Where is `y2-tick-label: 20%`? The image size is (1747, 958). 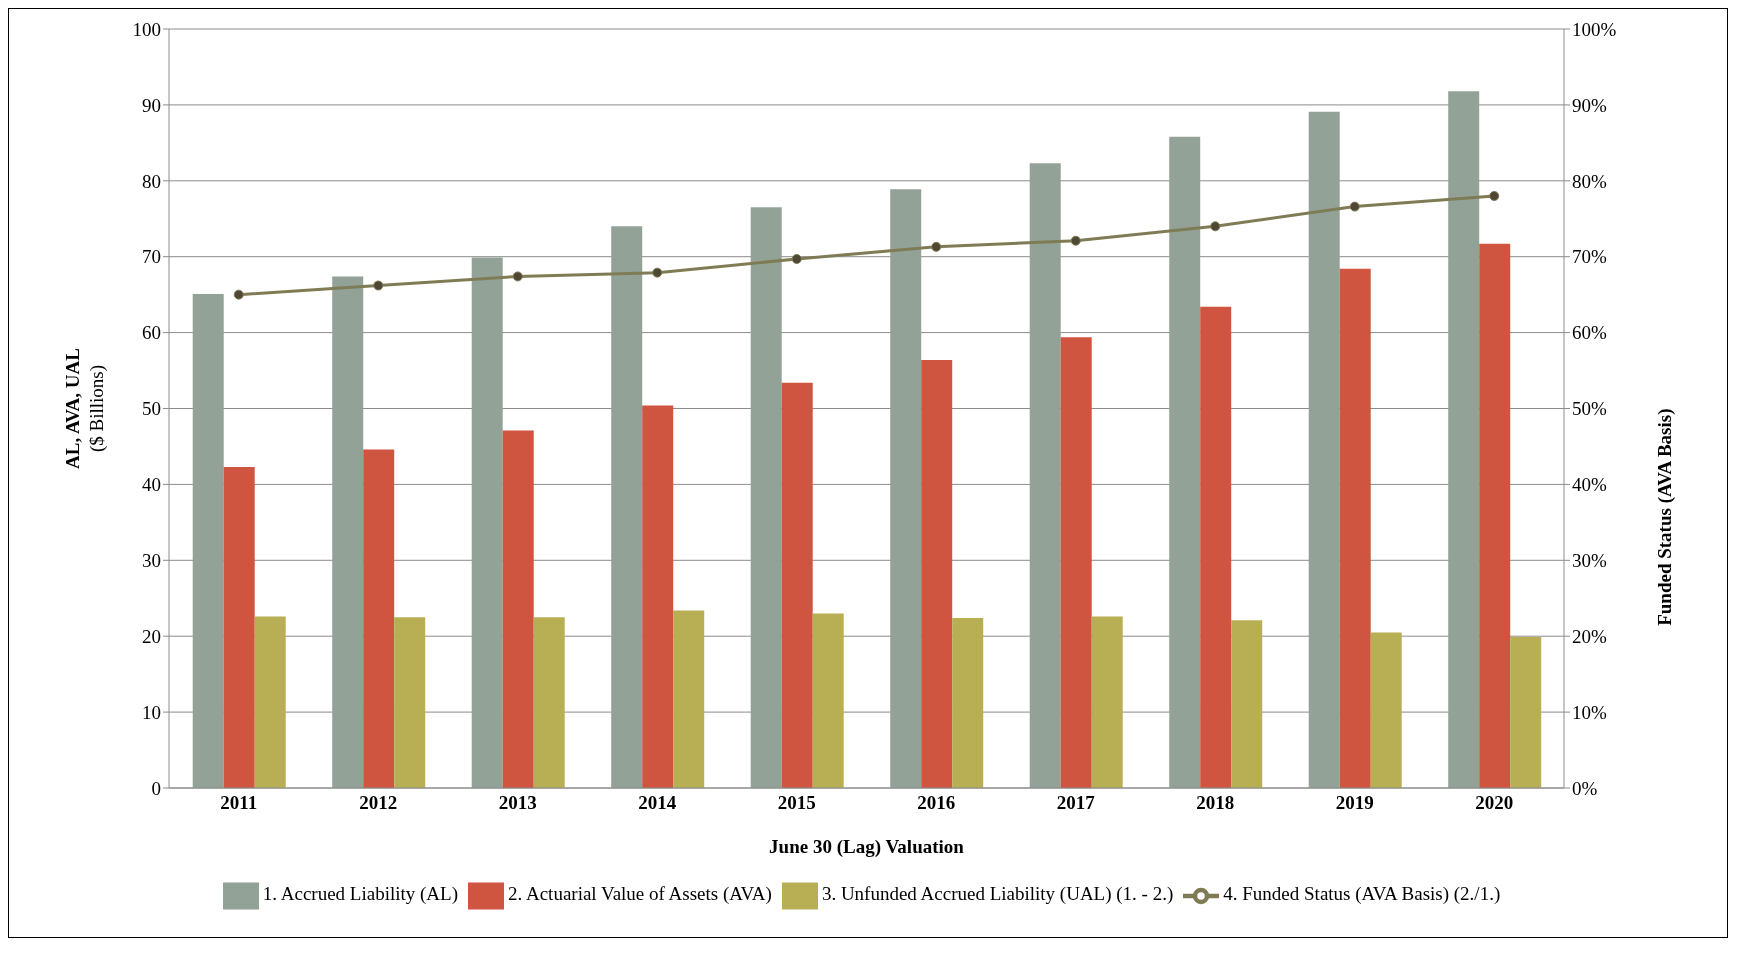
y2-tick-label: 20% is located at coordinates (1589, 636).